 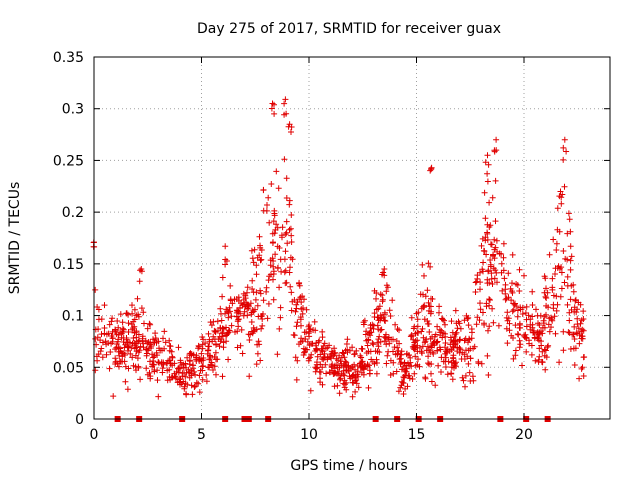 I want to click on x-tick-label: 0, so click(x=94, y=435).